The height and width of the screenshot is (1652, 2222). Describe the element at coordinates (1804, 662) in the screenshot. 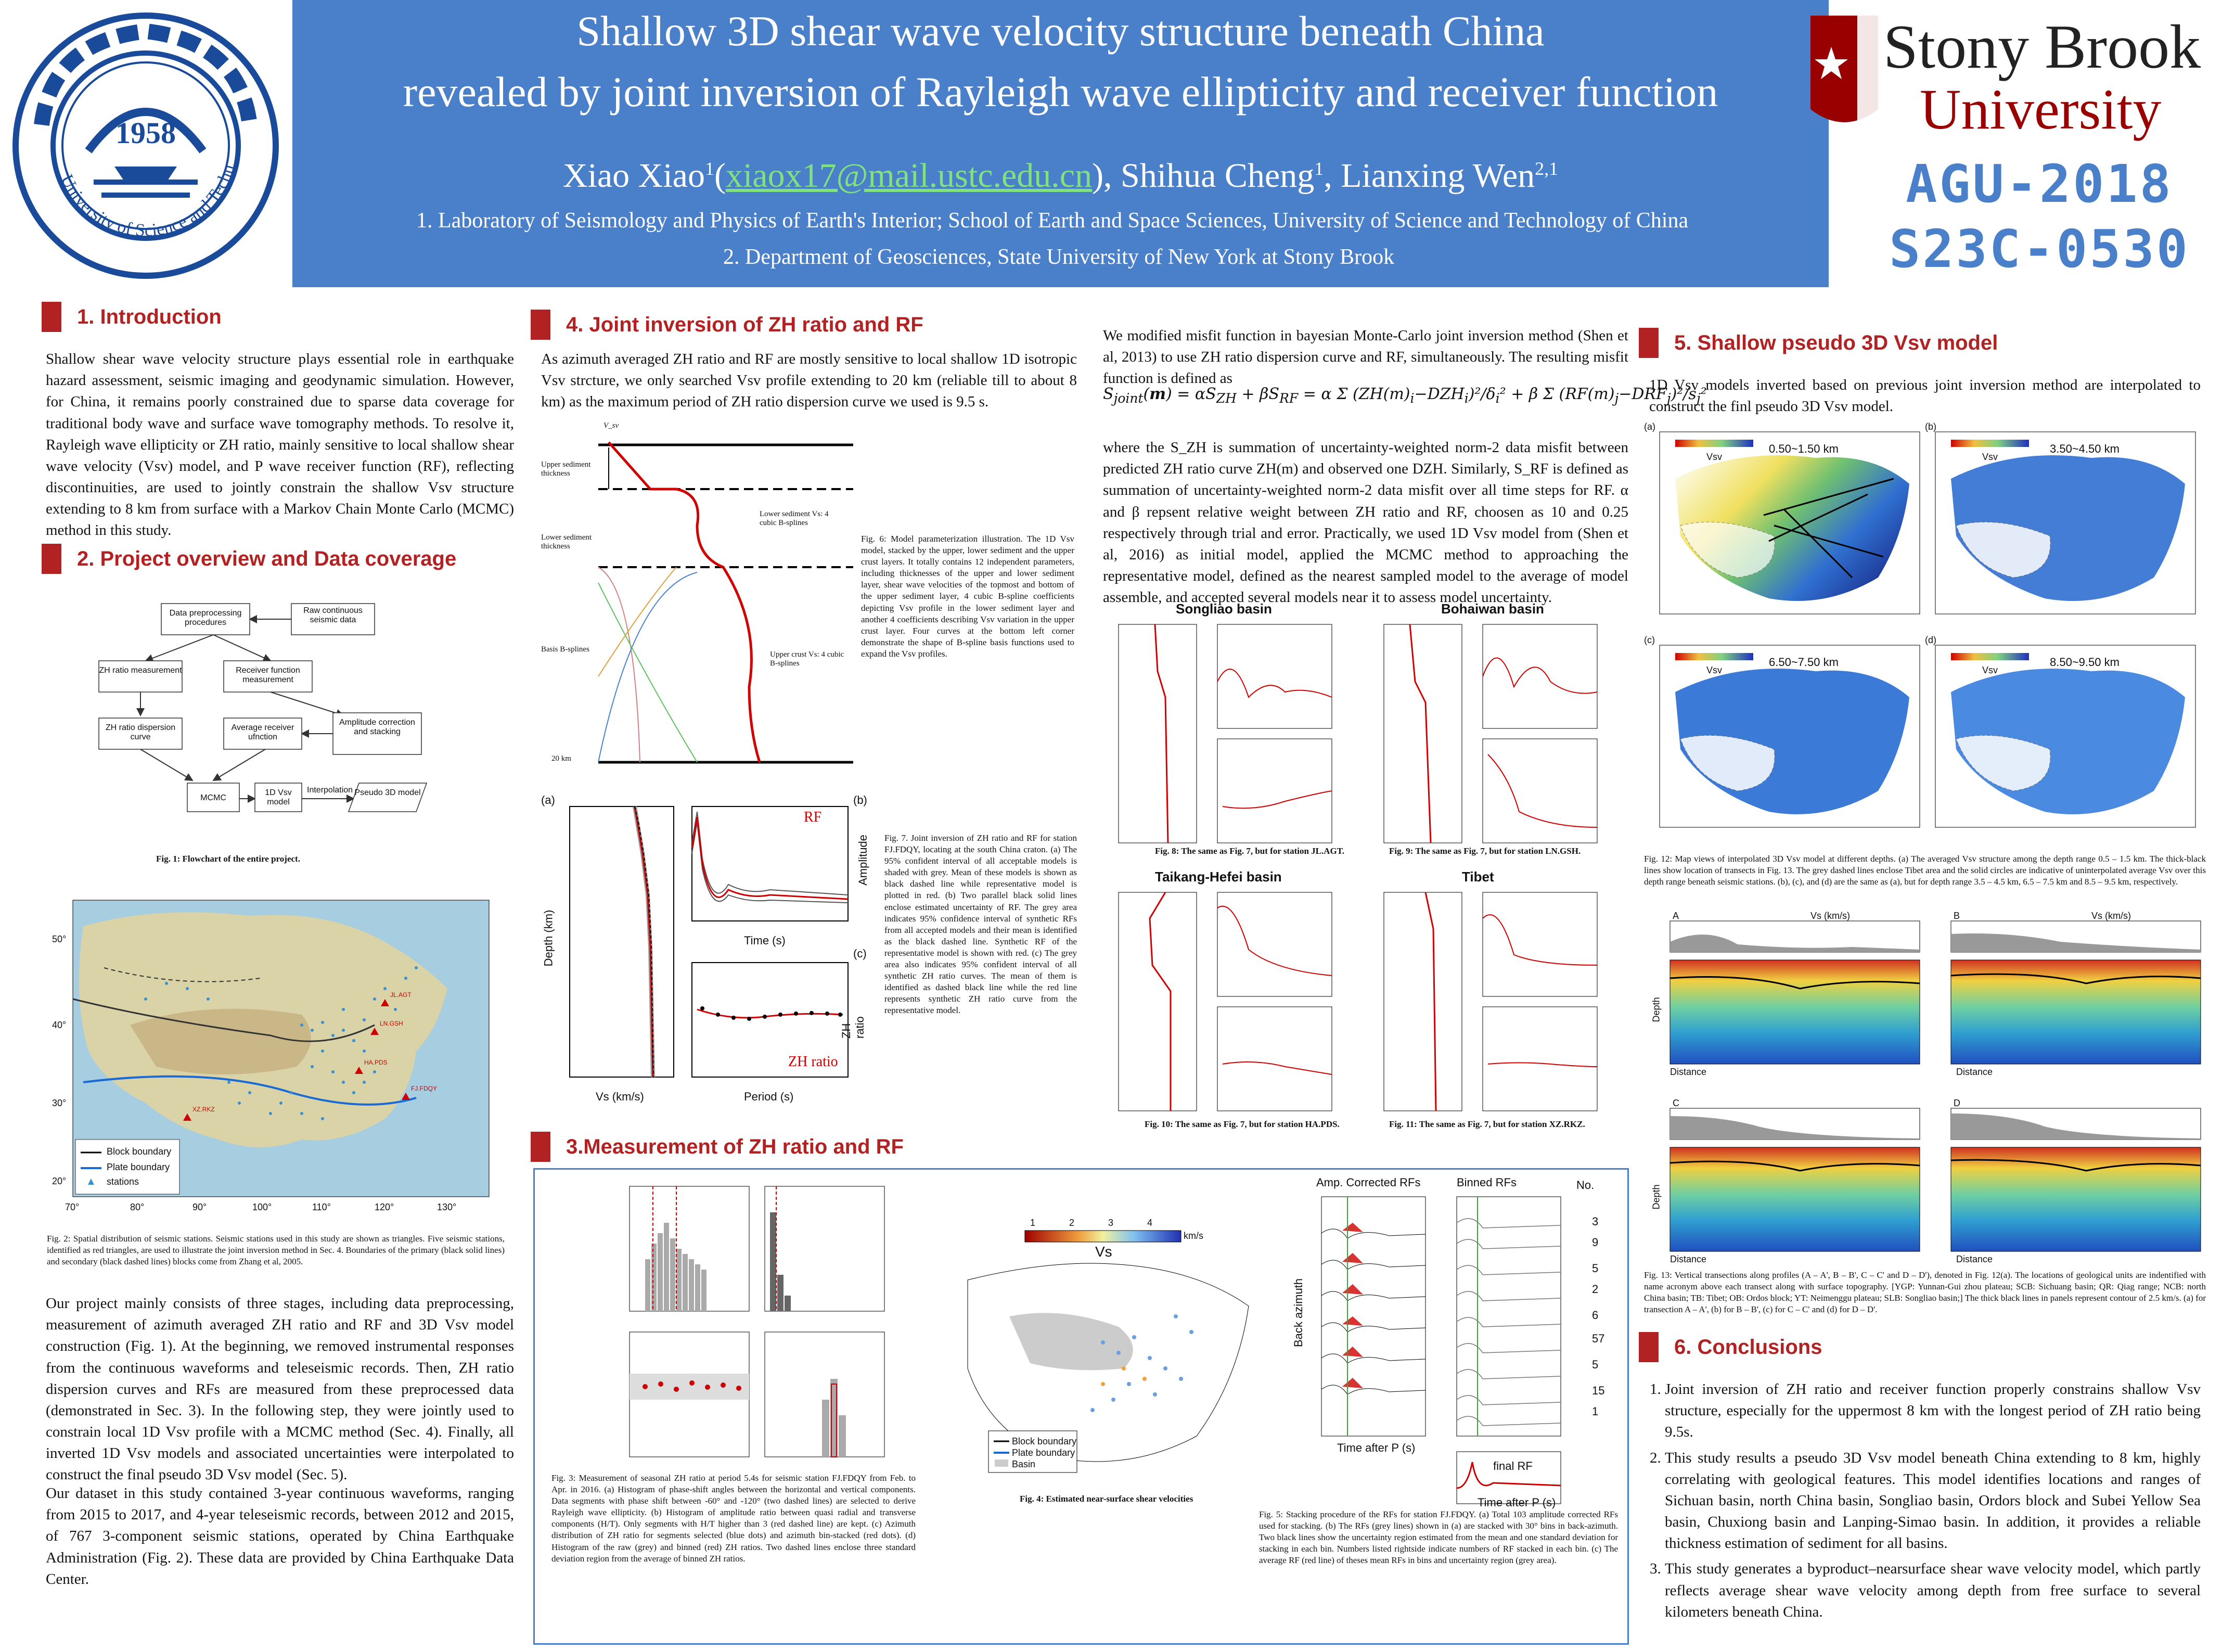

I see `fig12-range: 6.50~7.50 km` at that location.